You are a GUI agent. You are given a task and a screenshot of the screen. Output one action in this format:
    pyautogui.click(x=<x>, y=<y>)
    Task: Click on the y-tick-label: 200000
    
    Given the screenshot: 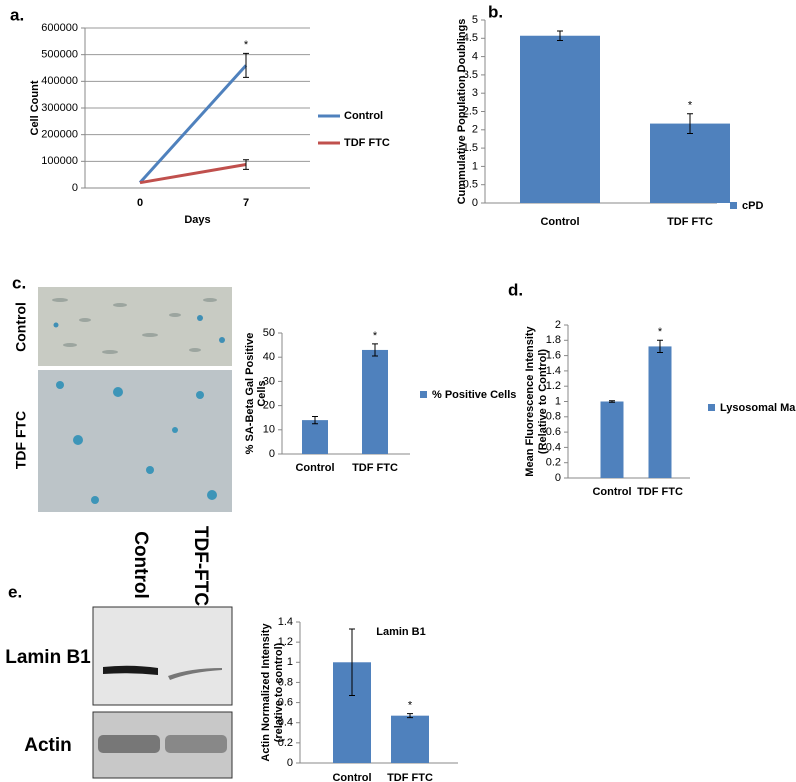 What is the action you would take?
    pyautogui.click(x=59, y=135)
    